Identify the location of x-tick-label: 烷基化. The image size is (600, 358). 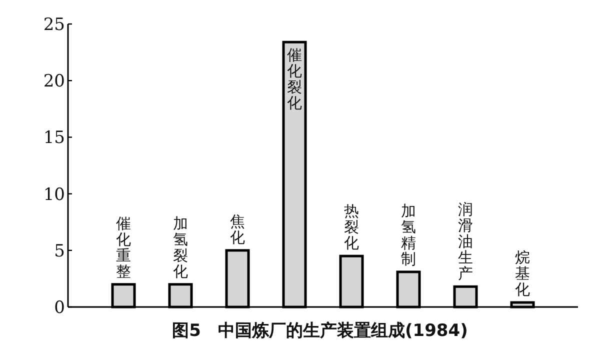
(522, 273).